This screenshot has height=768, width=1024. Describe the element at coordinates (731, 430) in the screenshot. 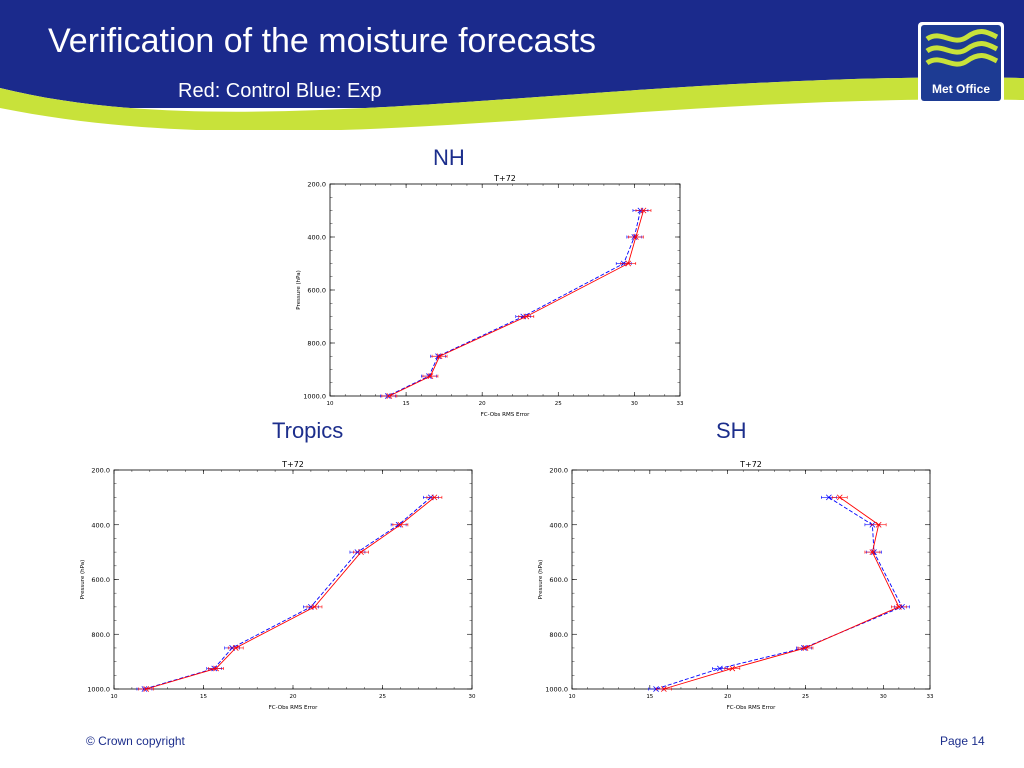

I see `region-label-sh: SH` at that location.